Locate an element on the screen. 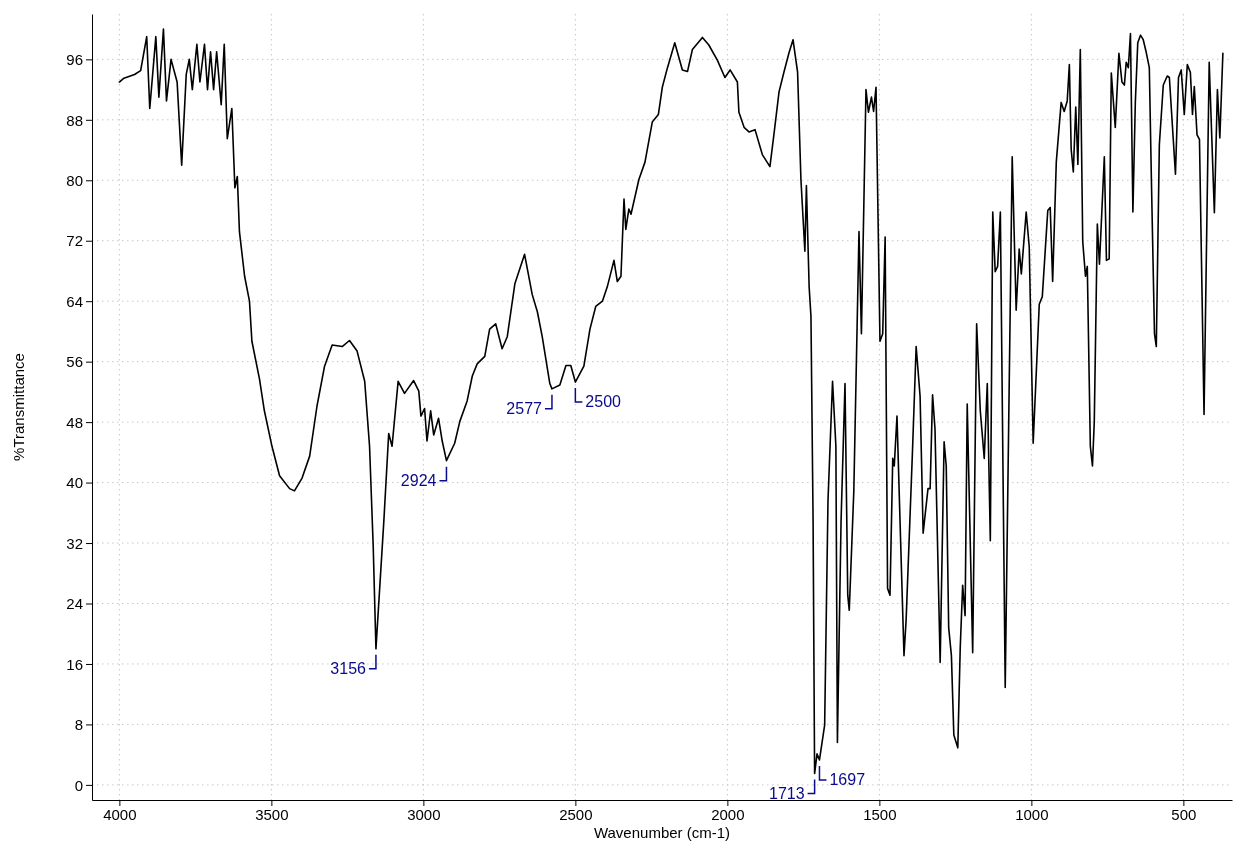 The image size is (1240, 866). x-tick-label: 500 is located at coordinates (1184, 814).